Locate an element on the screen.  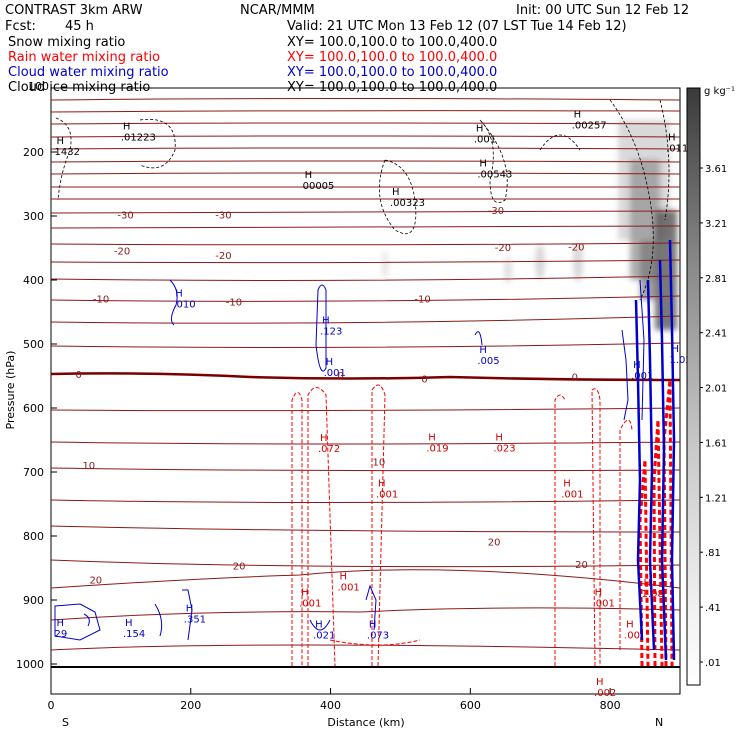
snow-shading is located at coordinates (529, 225).